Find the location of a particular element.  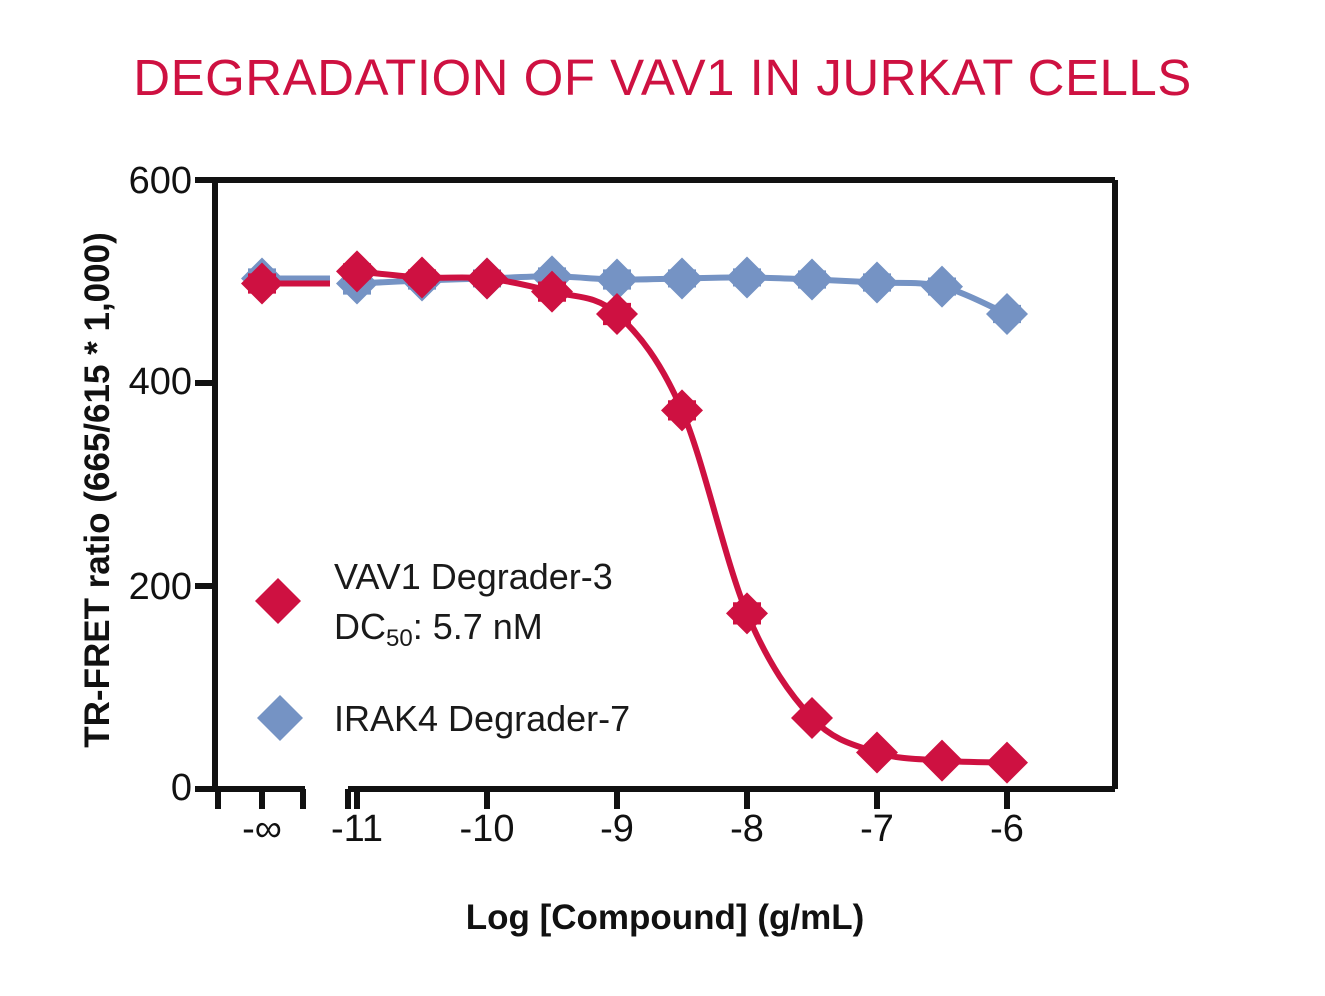

x-tick-label-10: -10 is located at coordinates (487, 829).